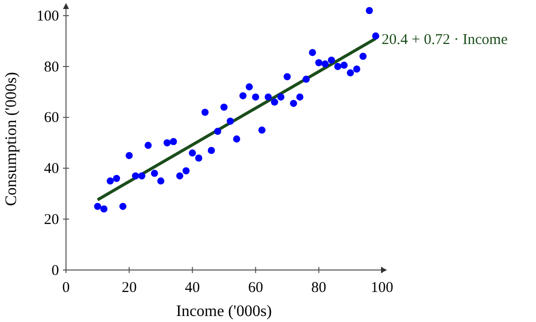 The width and height of the screenshot is (536, 322). I want to click on y-tick-label: 20, so click(51, 220).